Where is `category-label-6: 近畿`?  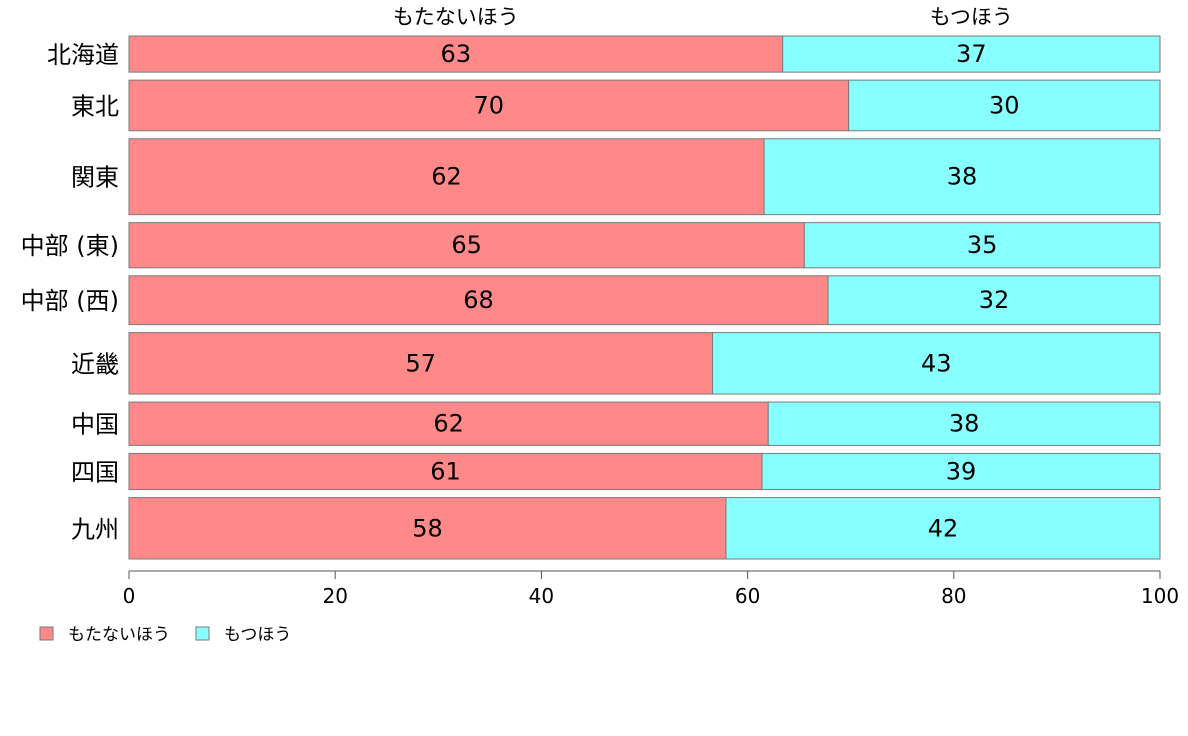
category-label-6: 近畿 is located at coordinates (95, 364).